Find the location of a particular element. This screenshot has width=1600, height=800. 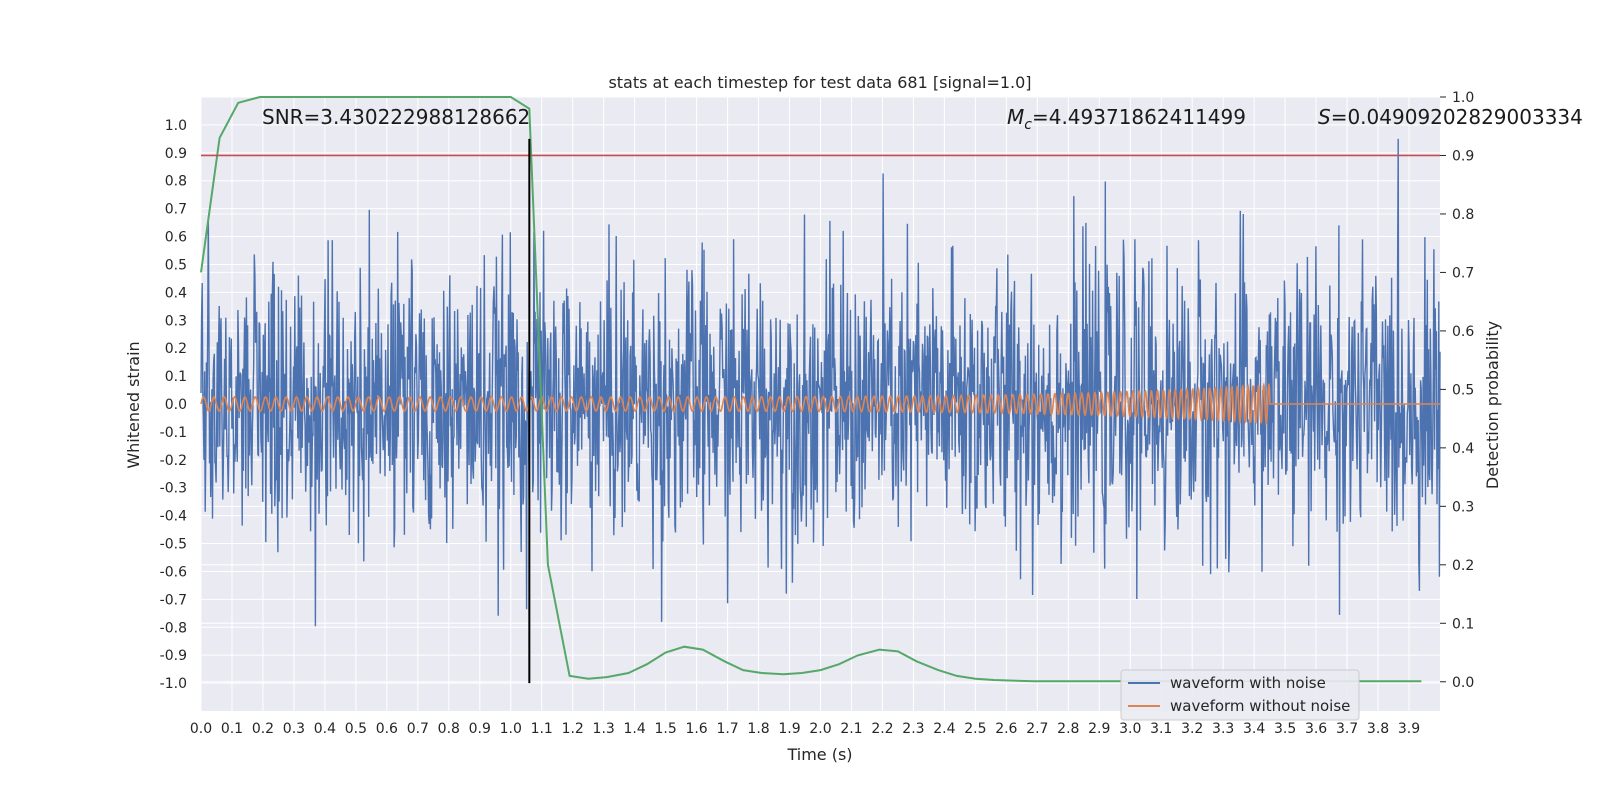

y-tick-label: -0.1 is located at coordinates (173, 433).